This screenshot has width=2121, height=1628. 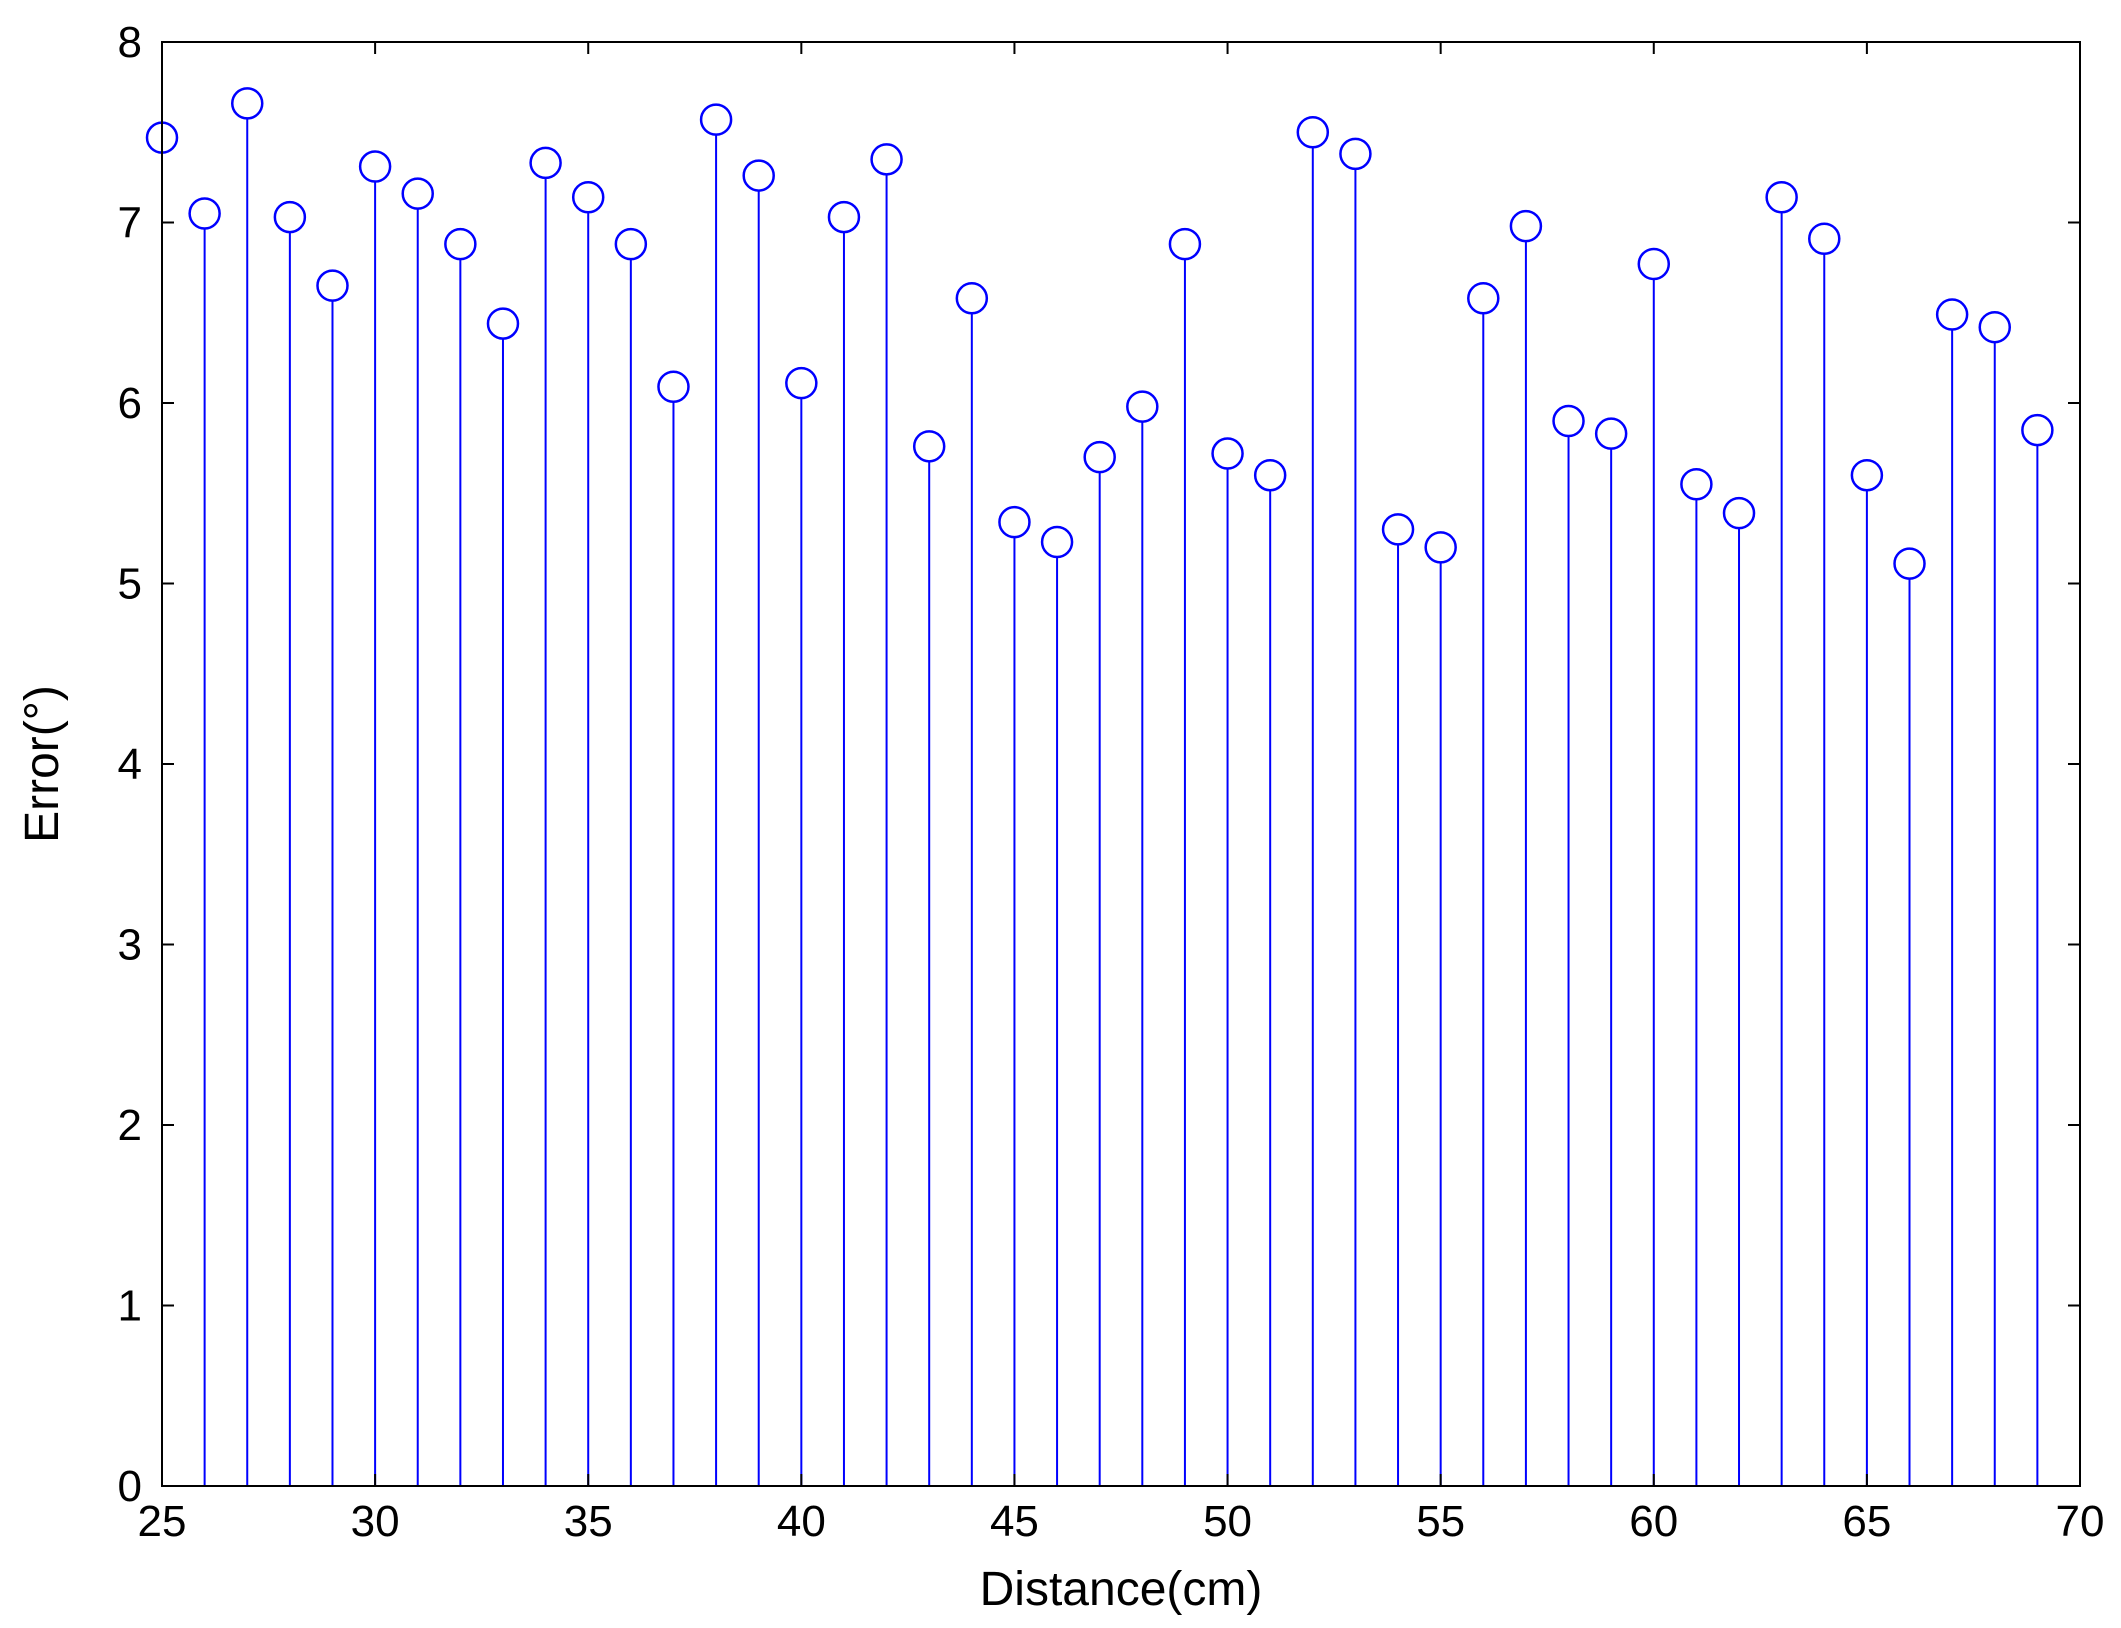 What do you see at coordinates (1653, 1521) in the screenshot?
I see `x-tick-label: 60` at bounding box center [1653, 1521].